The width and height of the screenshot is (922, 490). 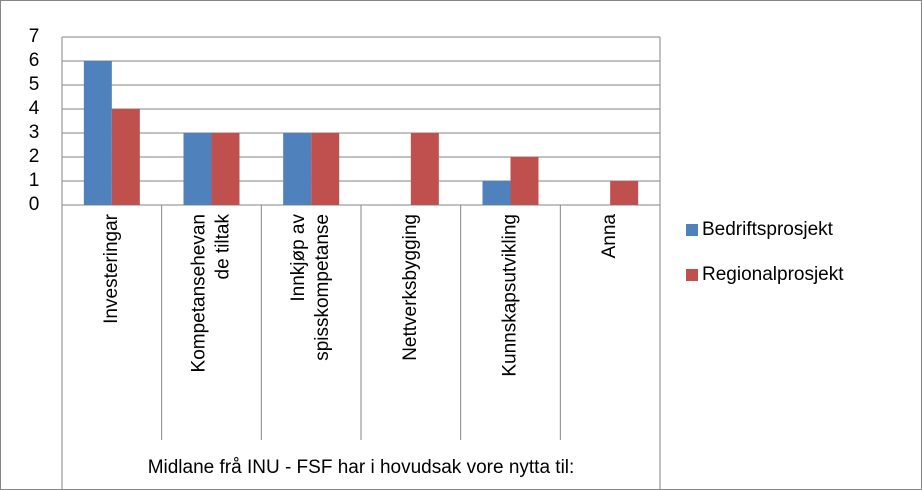 I want to click on legend-label: Bedriftsprosjekt, so click(x=768, y=229).